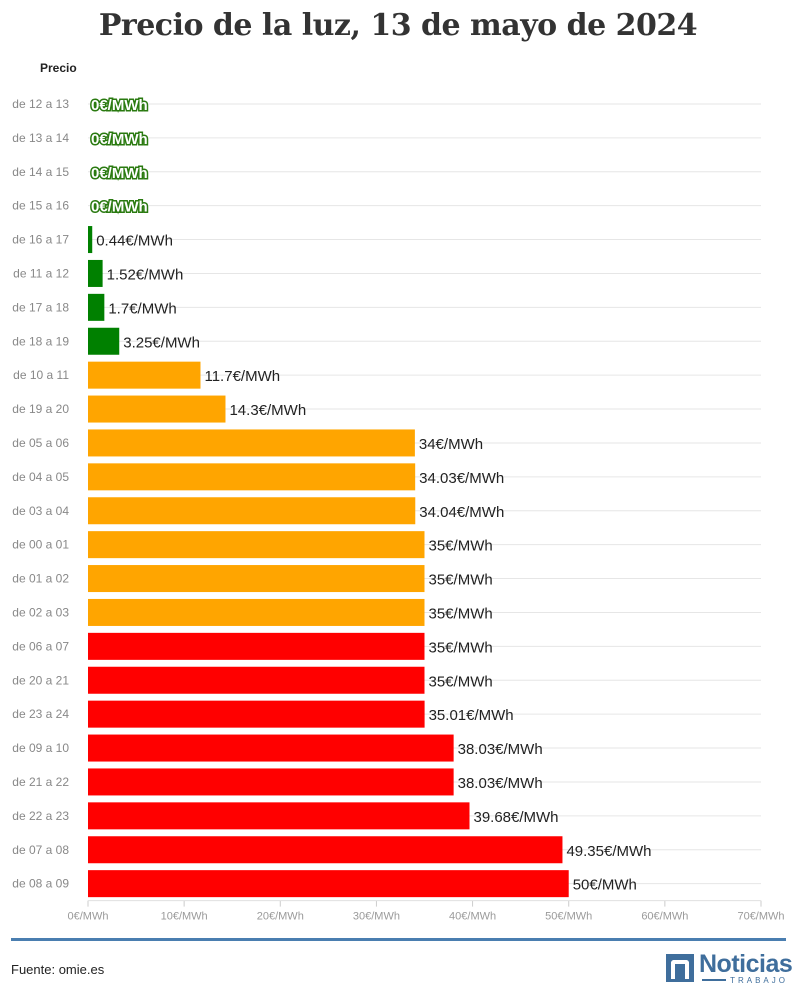 This screenshot has width=796, height=1000. I want to click on x-tick-label: 50€/MWh, so click(568, 917).